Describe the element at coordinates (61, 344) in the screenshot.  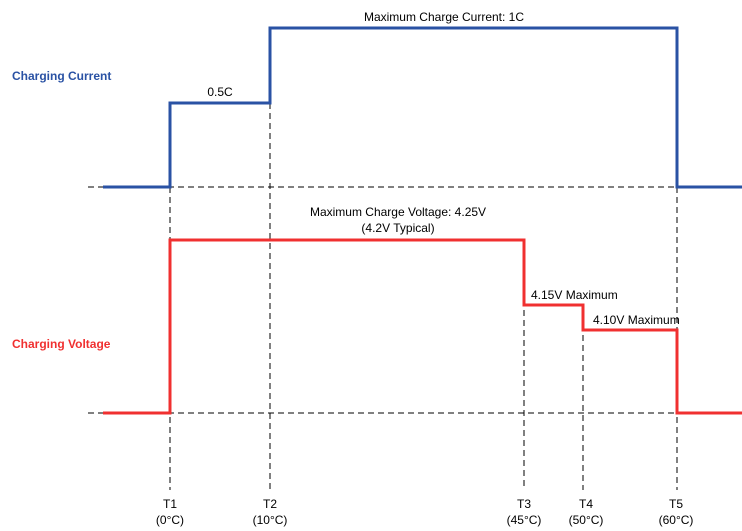
I see `charging-voltage-label: Charging Voltage` at that location.